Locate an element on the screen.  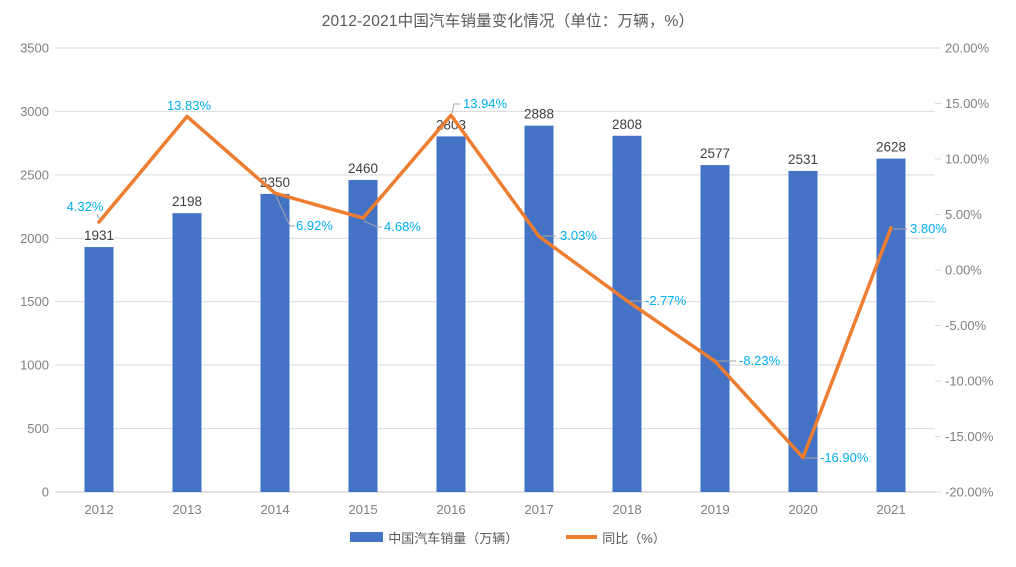
x-axis-label: 2016 is located at coordinates (450, 509).